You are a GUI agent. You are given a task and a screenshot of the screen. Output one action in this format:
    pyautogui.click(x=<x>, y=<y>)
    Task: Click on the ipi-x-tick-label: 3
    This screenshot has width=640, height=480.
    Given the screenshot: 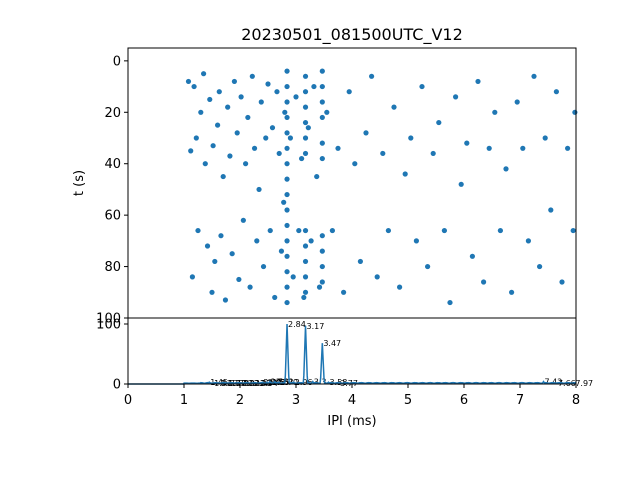 What is the action you would take?
    pyautogui.click(x=296, y=400)
    